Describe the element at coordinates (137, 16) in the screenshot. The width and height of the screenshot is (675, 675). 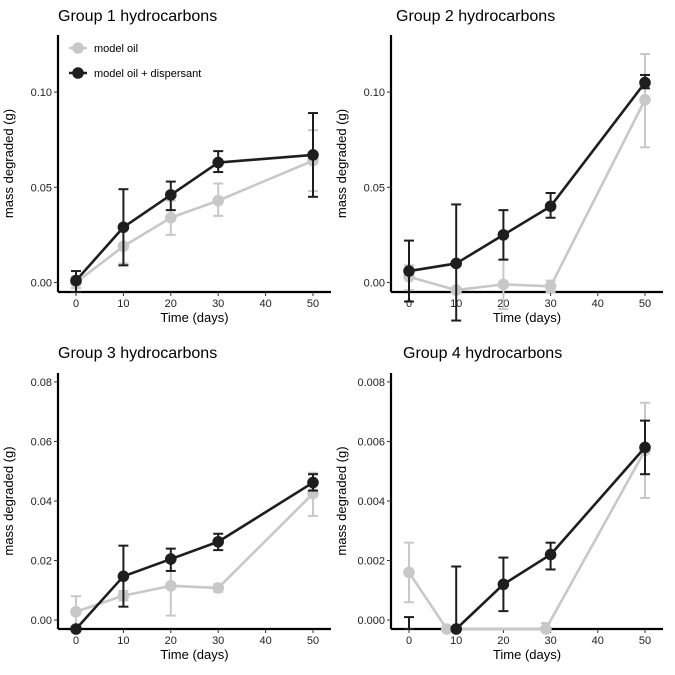
I see `panel-title: Group 1 hydrocarbons` at that location.